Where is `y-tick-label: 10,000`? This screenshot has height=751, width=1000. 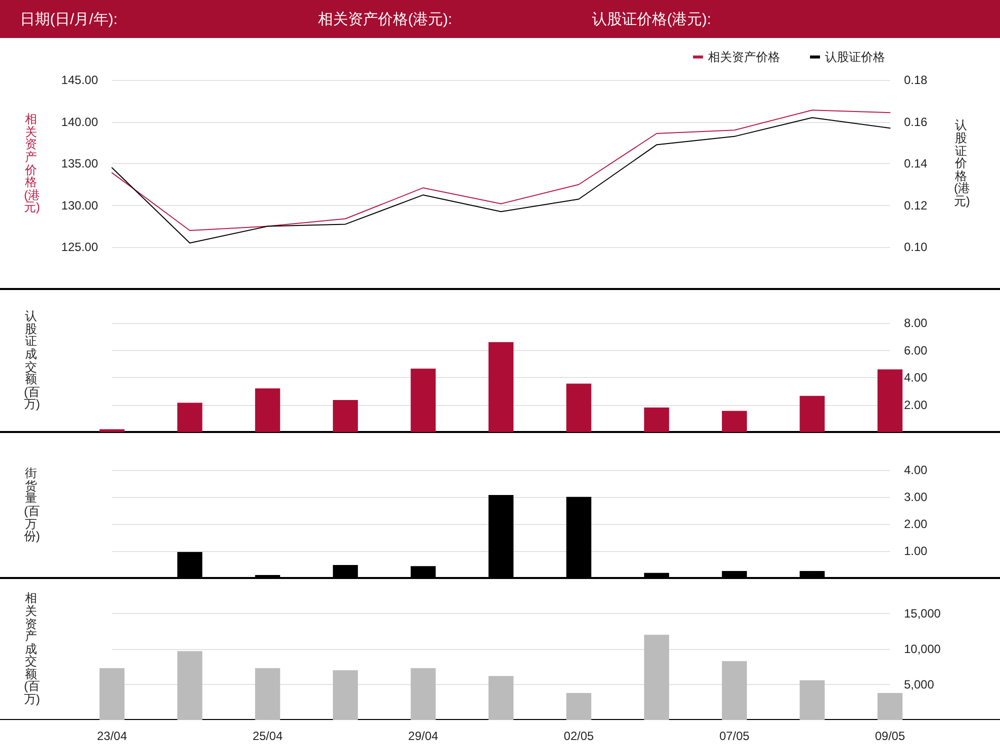 y-tick-label: 10,000 is located at coordinates (923, 649).